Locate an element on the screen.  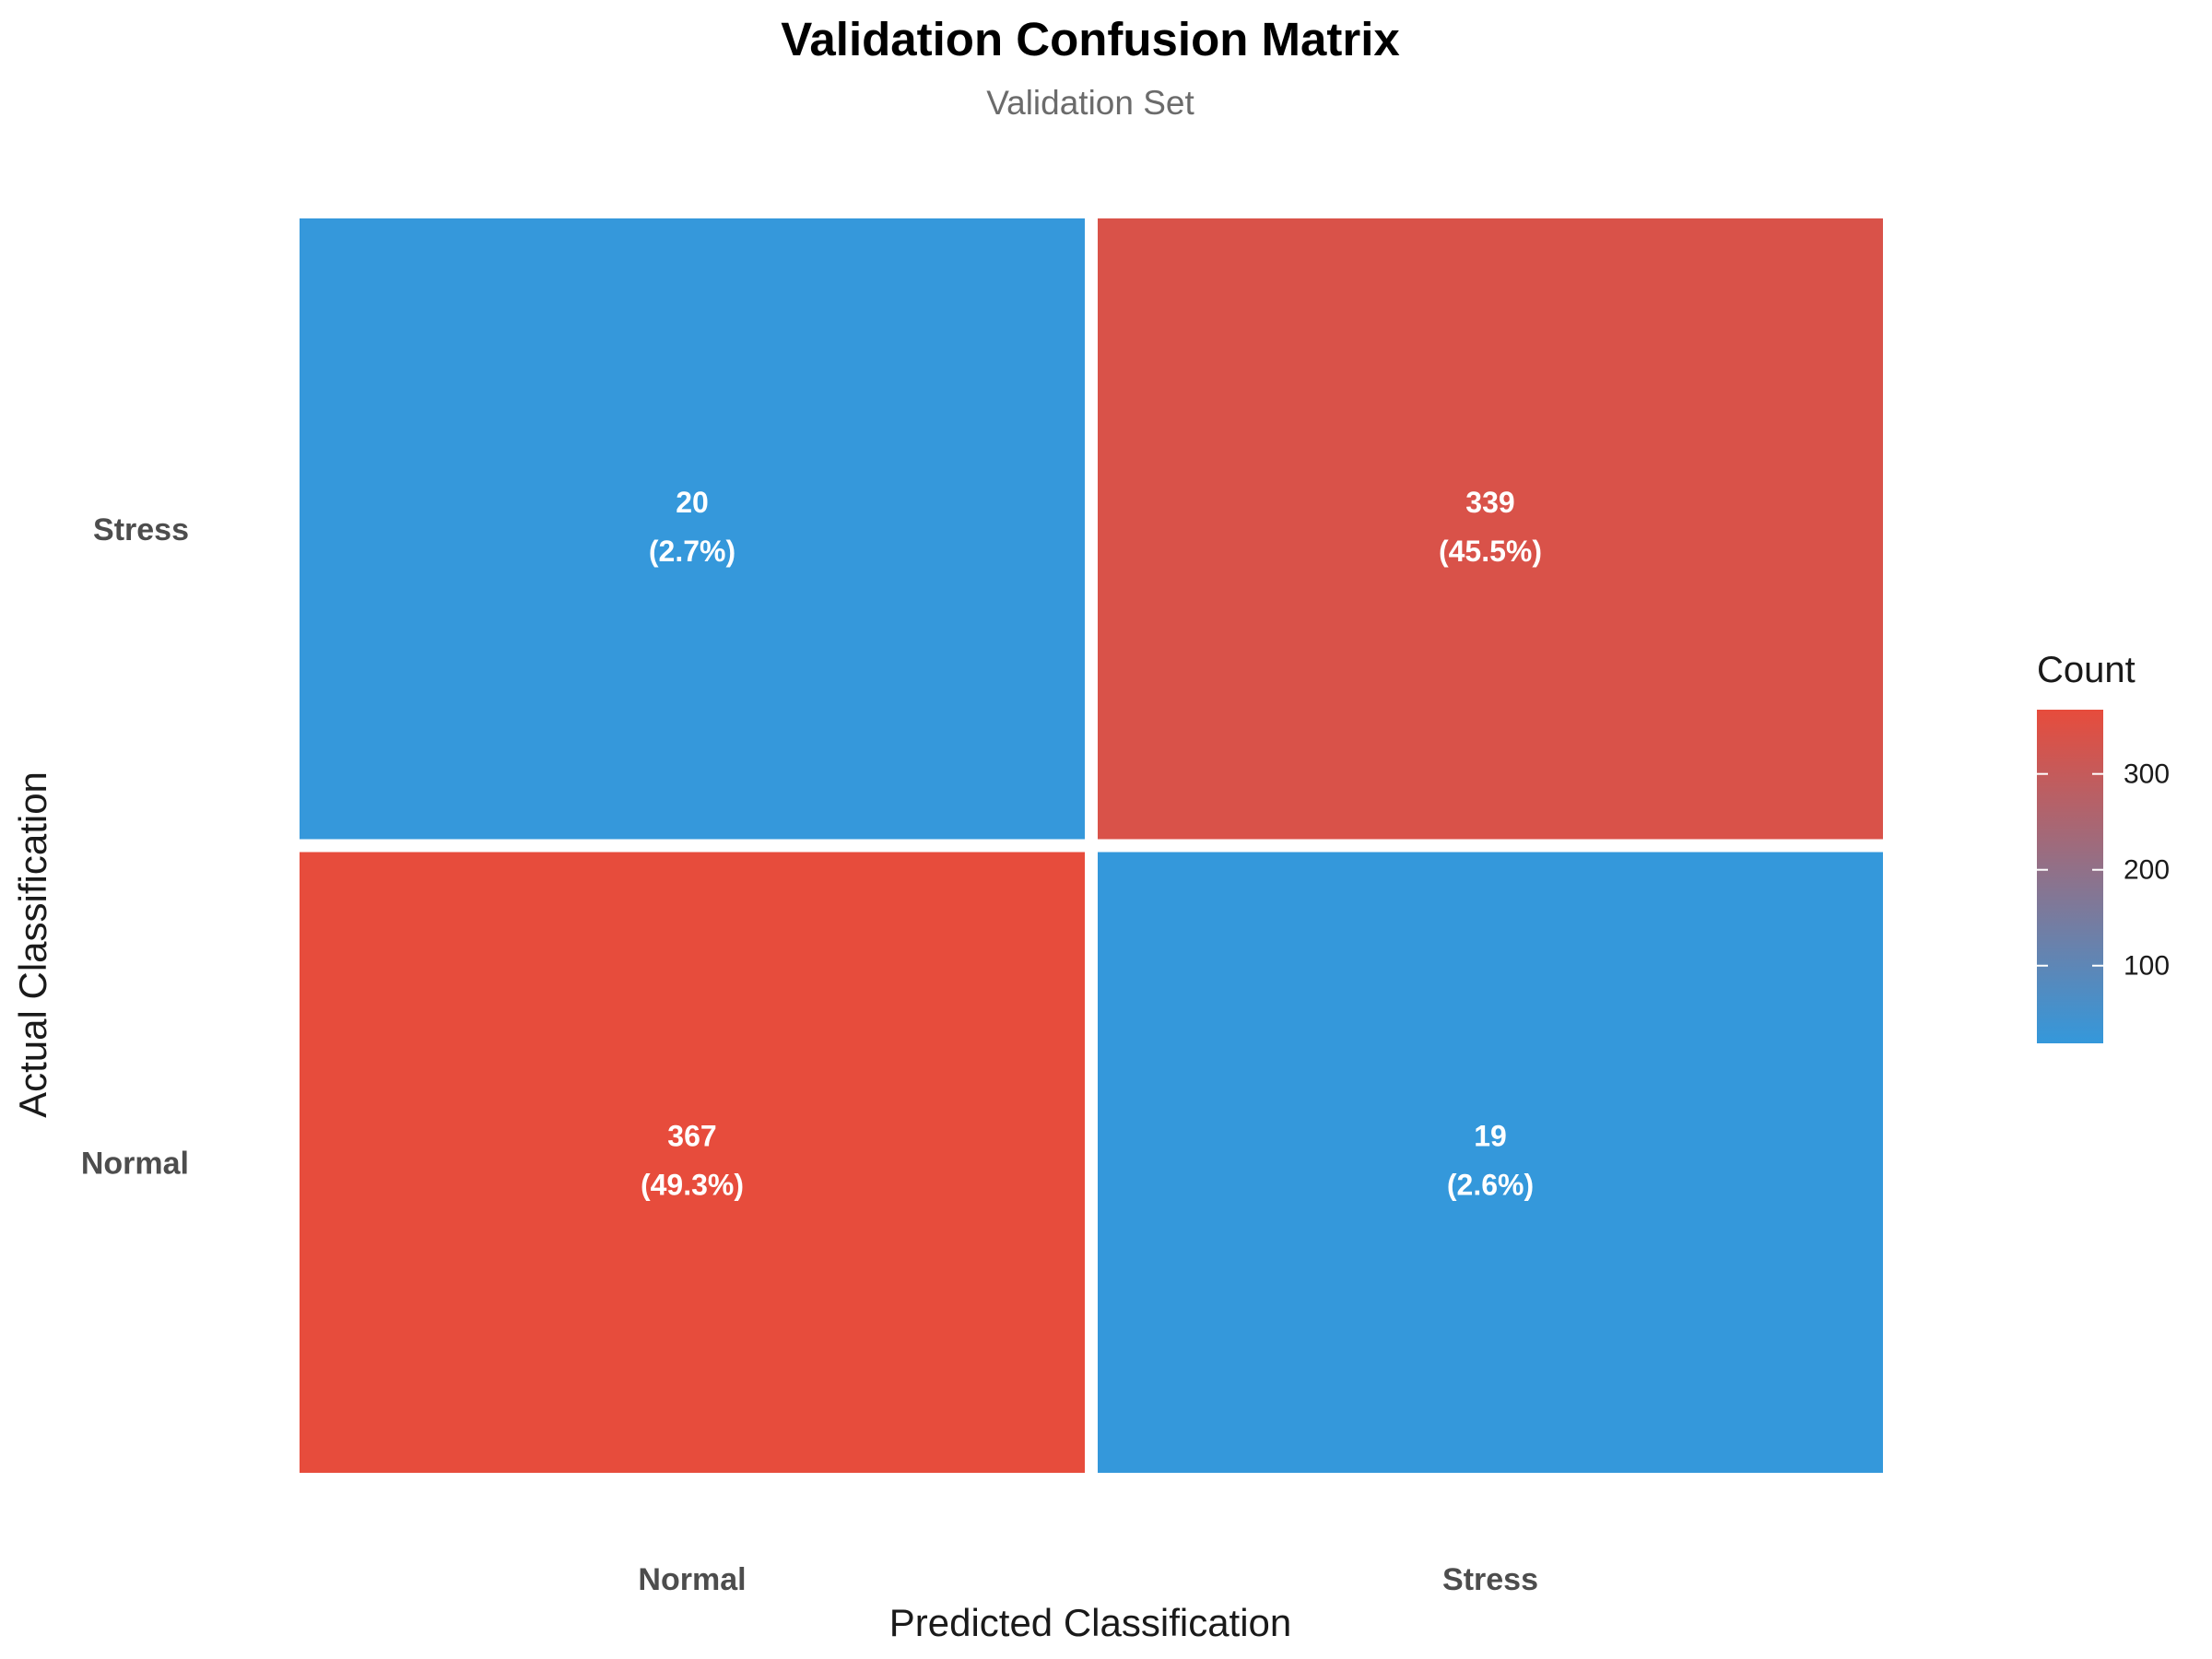
cell-percent-label: (49.3%) is located at coordinates (692, 1184).